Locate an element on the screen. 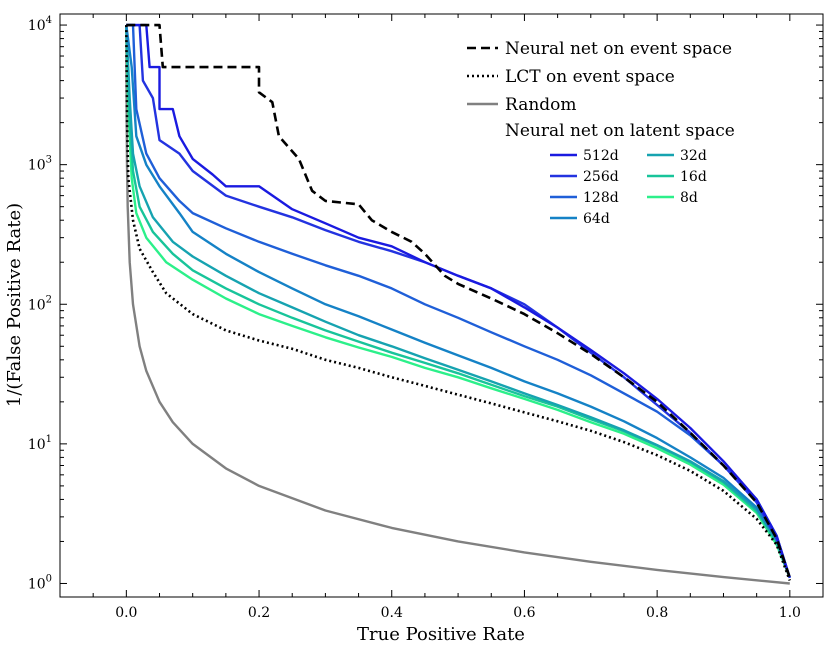  y-tick-label: 10⁴ is located at coordinates (40, 24).